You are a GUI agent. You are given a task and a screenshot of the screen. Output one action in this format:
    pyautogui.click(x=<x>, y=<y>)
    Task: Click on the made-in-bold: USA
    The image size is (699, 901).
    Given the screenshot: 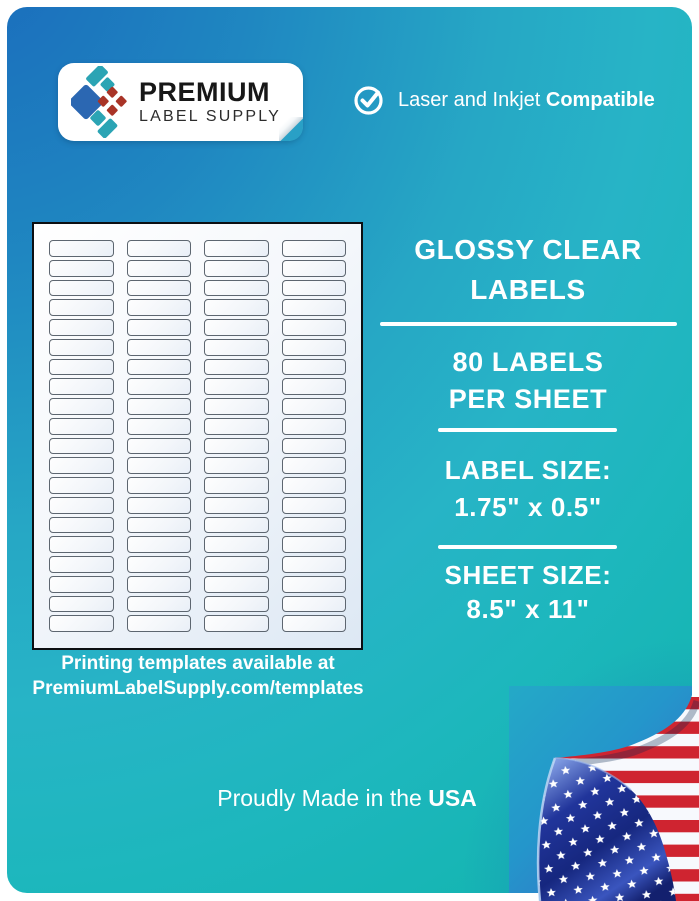 What is the action you would take?
    pyautogui.click(x=452, y=798)
    